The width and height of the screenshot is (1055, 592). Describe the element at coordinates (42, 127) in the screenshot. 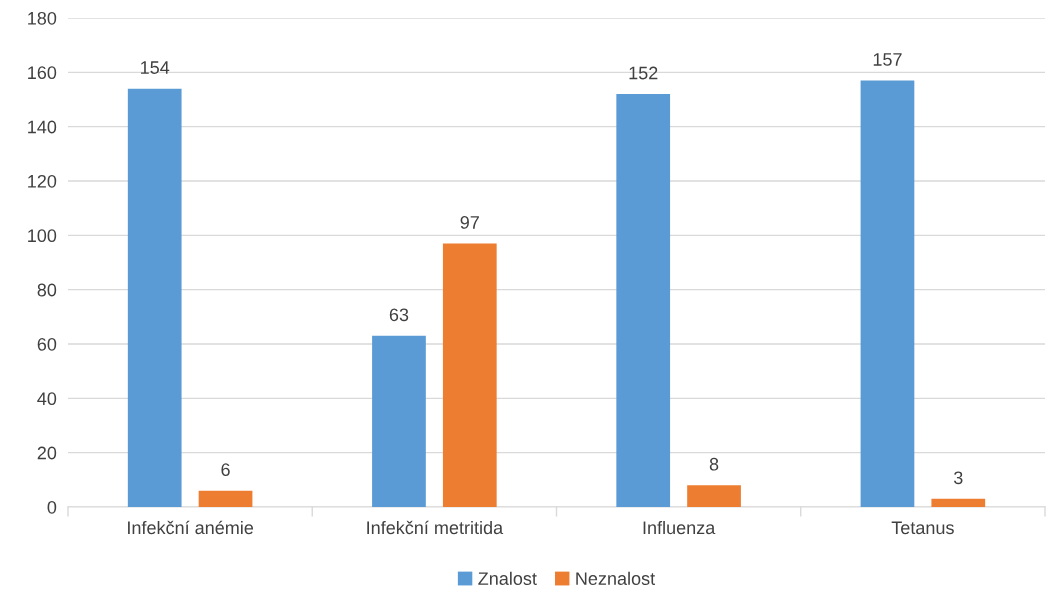

I see `y-tick-label: 140` at that location.